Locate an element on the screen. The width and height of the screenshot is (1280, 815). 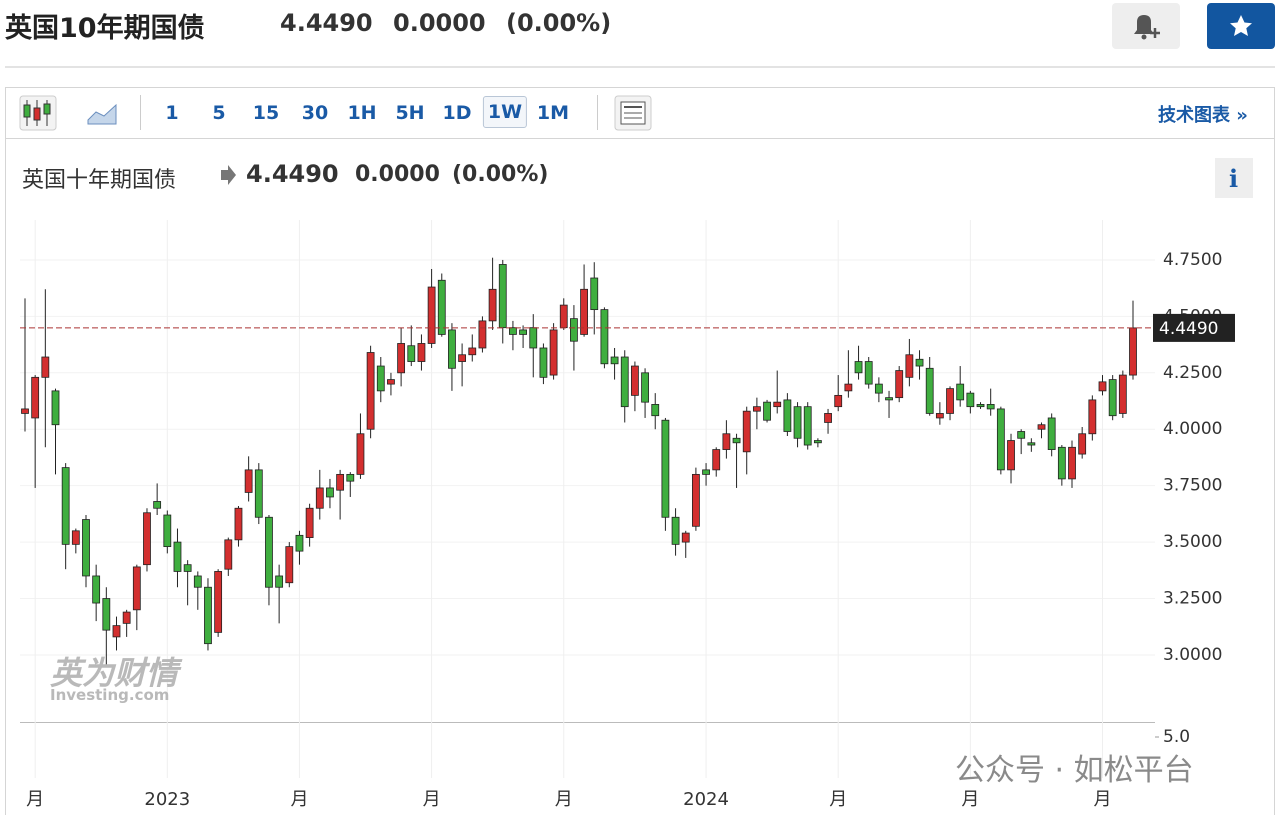
interval-button: 5H is located at coordinates (410, 113).